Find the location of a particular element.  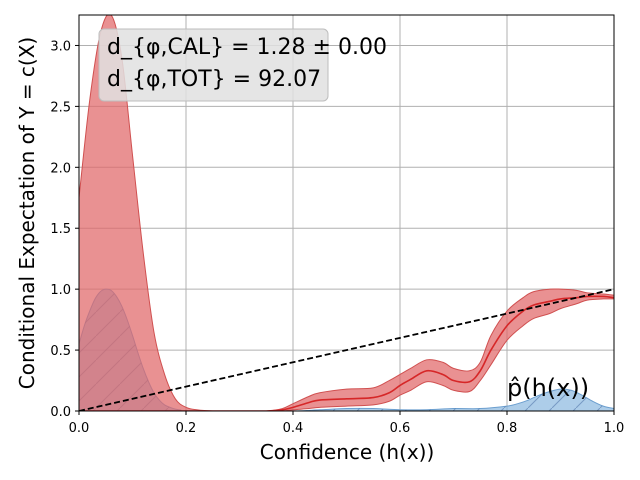

x-tick-label: 0.0 is located at coordinates (79, 428).